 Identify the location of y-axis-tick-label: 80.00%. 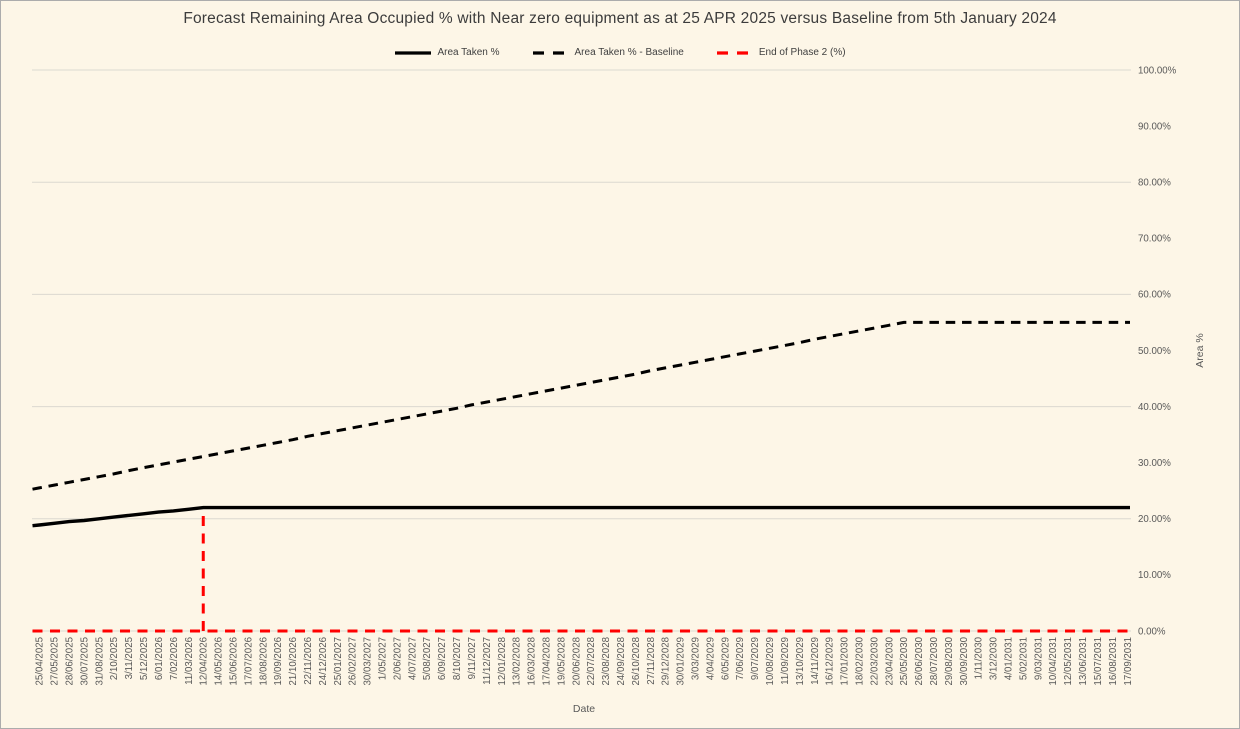
(1154, 183).